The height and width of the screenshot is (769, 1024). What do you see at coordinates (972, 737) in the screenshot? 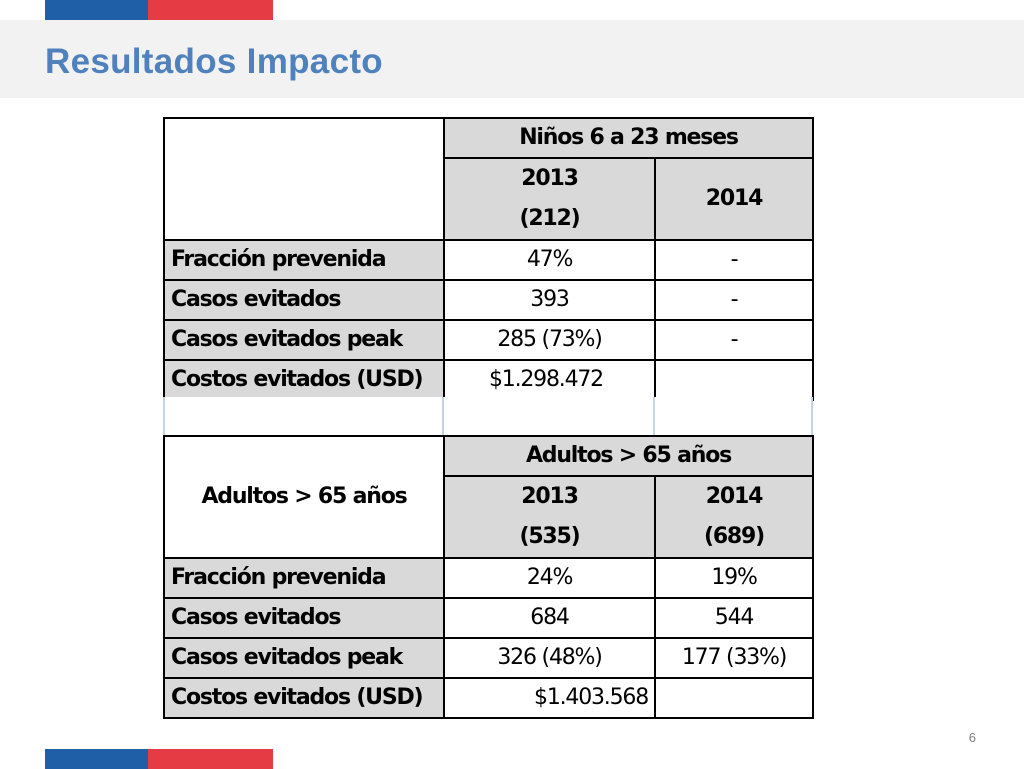
I see `page-number: 6` at bounding box center [972, 737].